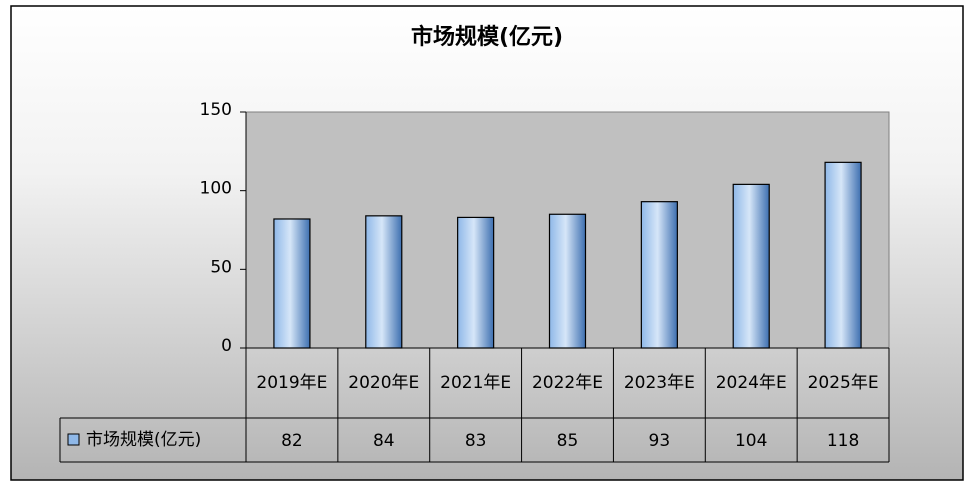  I want to click on legend-swatch, so click(73, 439).